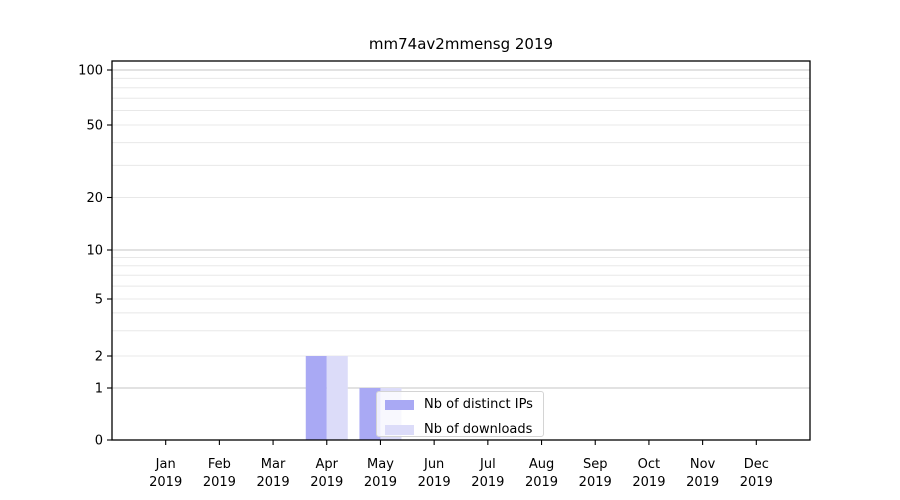  I want to click on legend-swatch-downloads, so click(399, 430).